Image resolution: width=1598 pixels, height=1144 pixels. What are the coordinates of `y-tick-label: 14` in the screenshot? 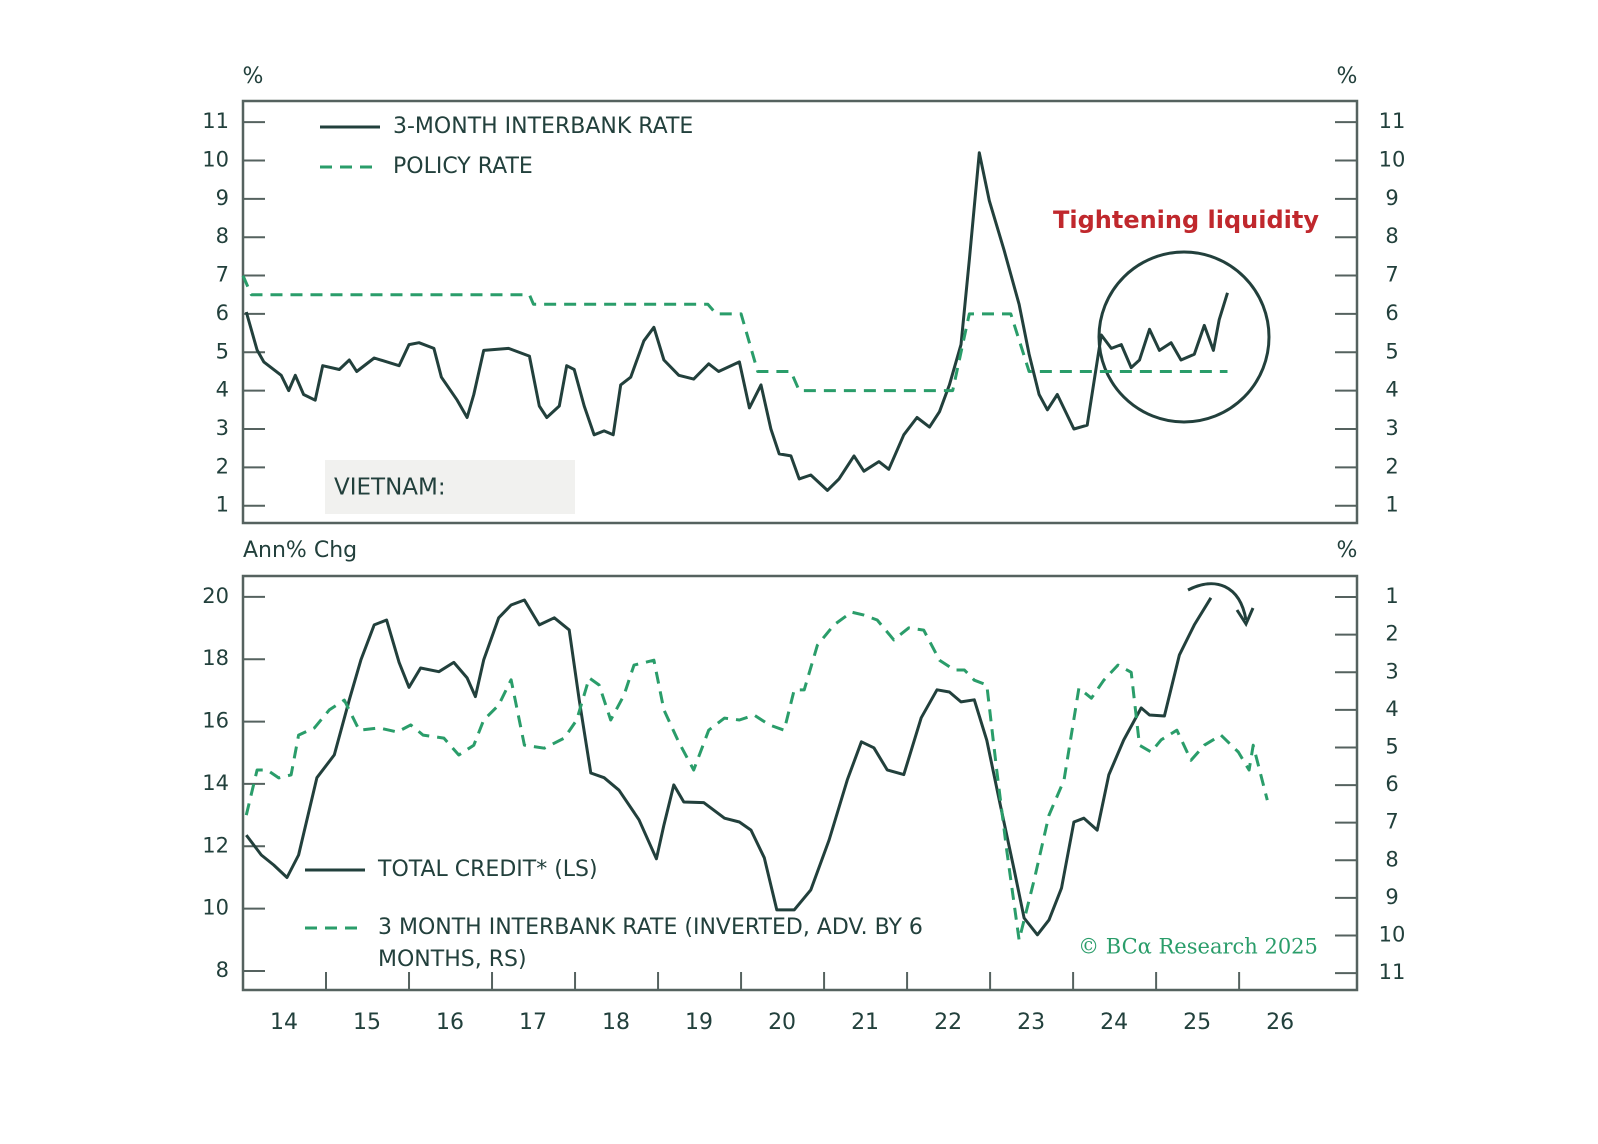 It's located at (215, 783).